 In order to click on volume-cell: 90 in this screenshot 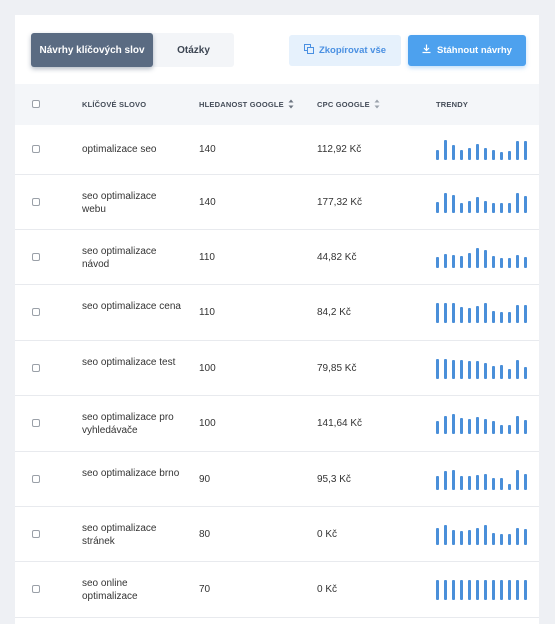, I will do `click(205, 479)`.